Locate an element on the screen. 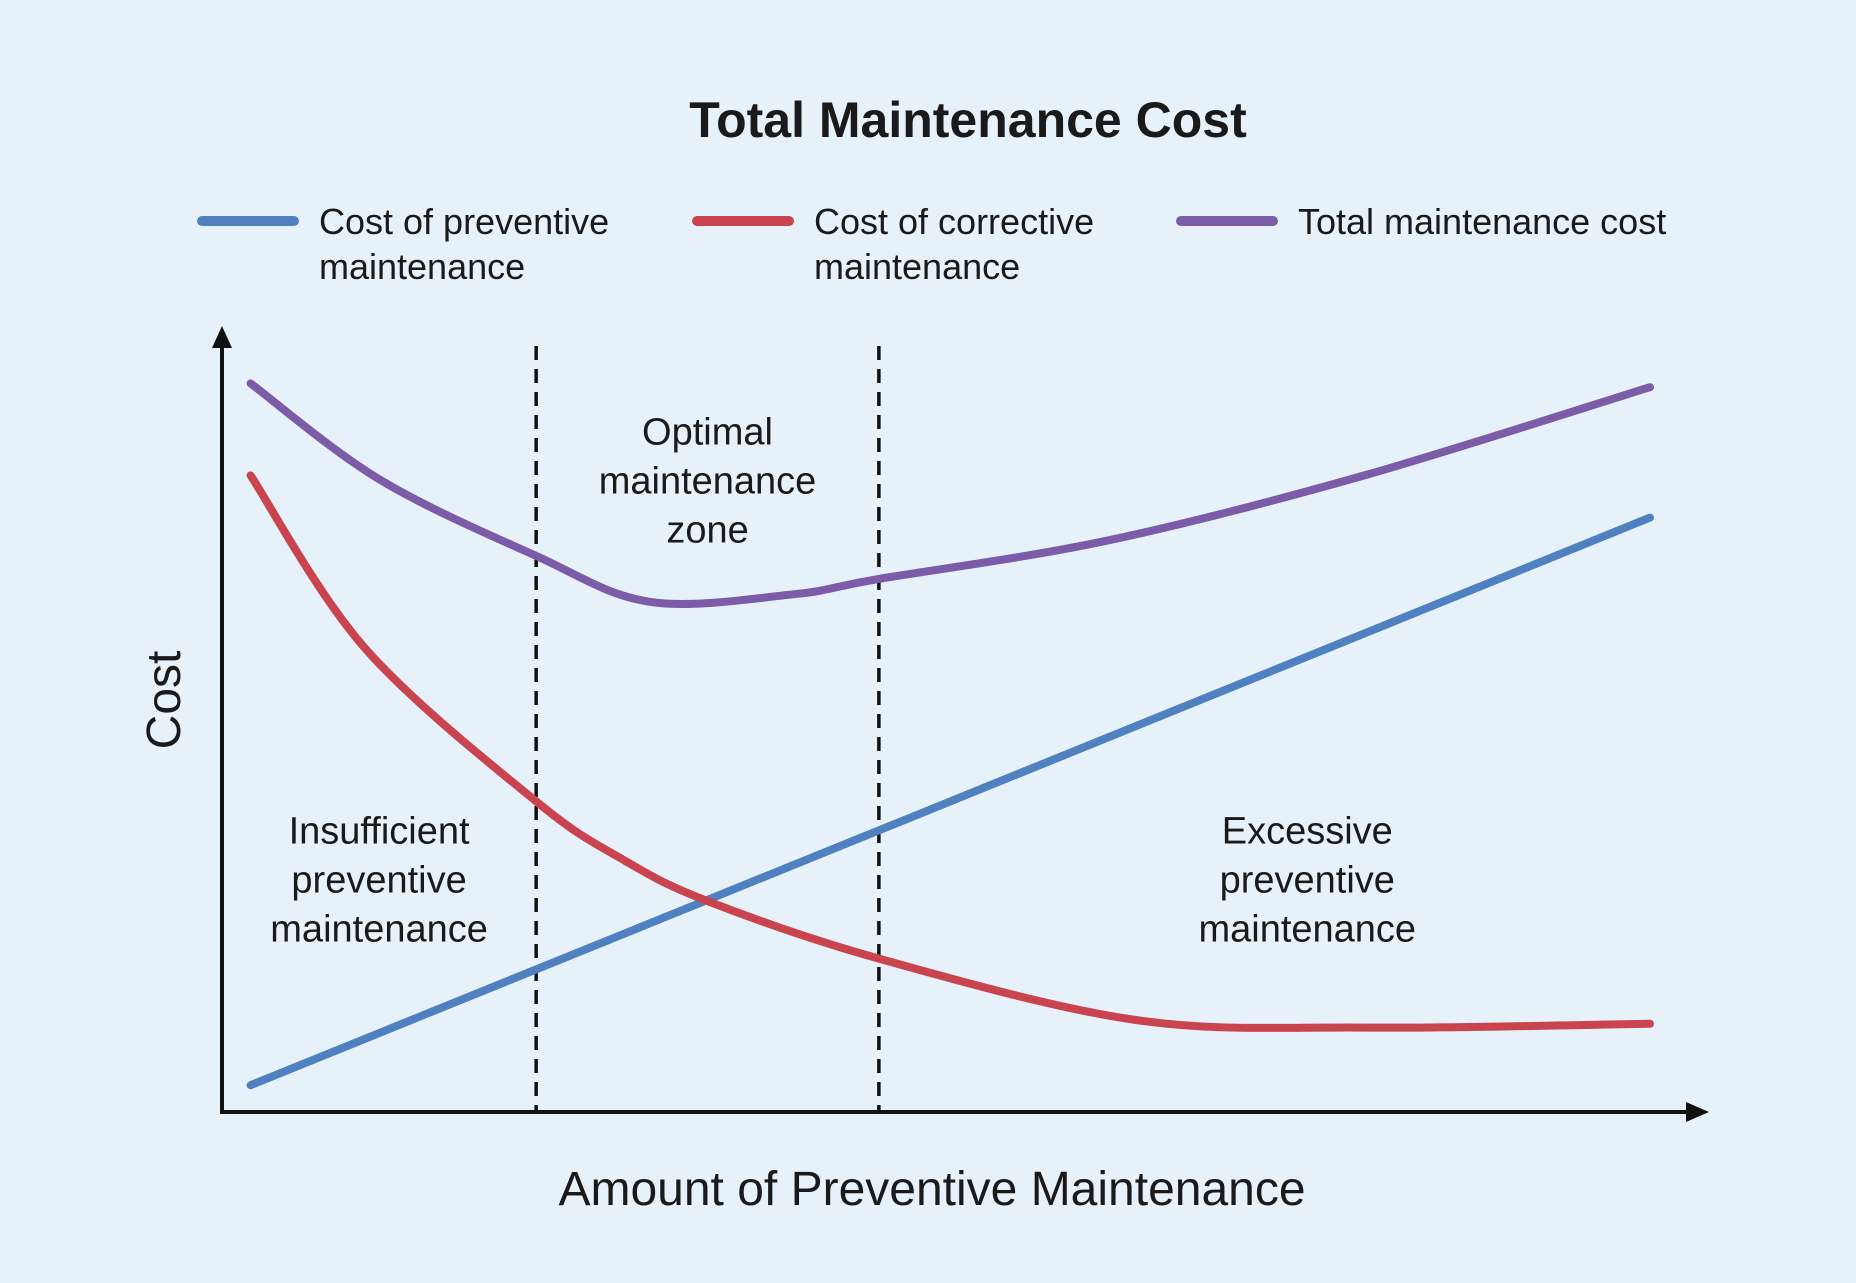 The width and height of the screenshot is (1856, 1283). legend-label-corrective: Cost of corrective maintenance is located at coordinates (954, 244).